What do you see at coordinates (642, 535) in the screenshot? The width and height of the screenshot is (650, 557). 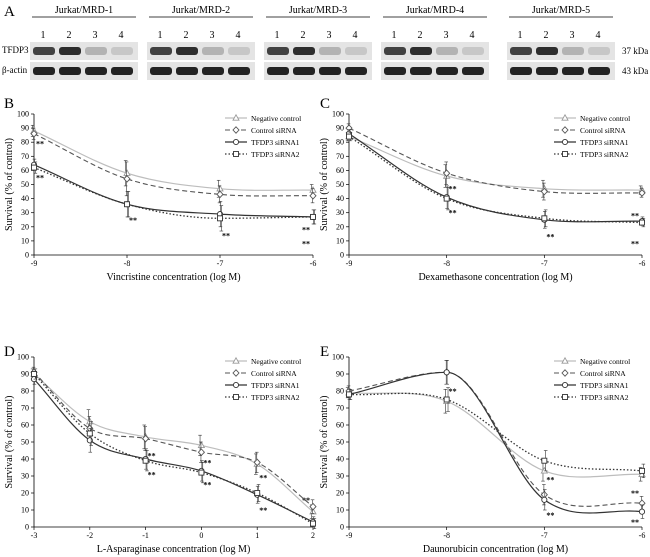 I see `x-tick-label: -6` at bounding box center [642, 535].